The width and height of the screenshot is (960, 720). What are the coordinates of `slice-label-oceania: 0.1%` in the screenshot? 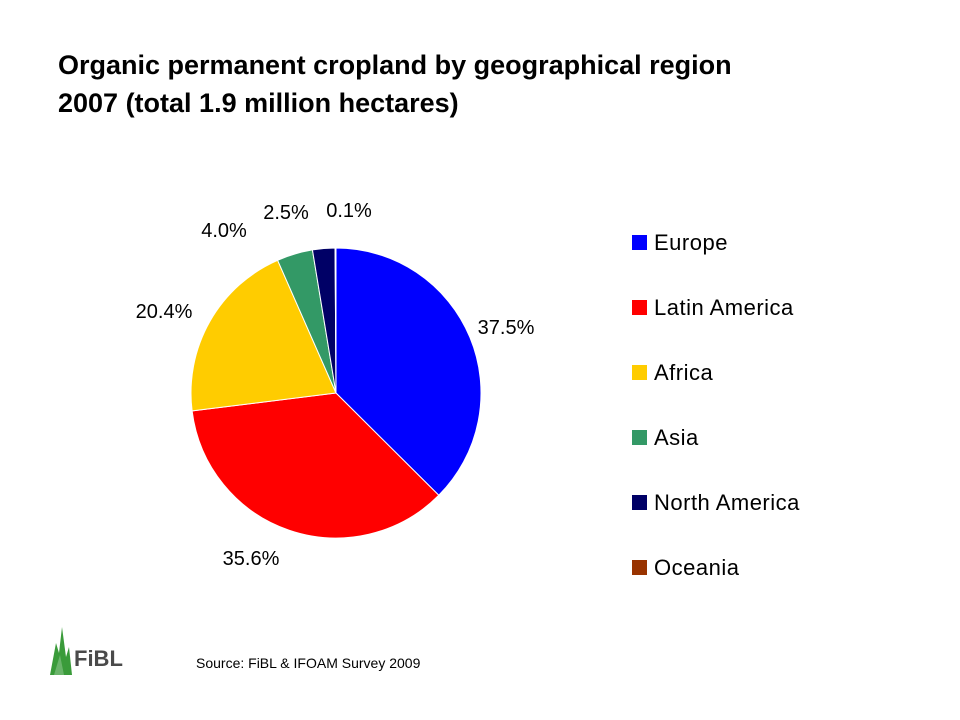 It's located at (349, 211).